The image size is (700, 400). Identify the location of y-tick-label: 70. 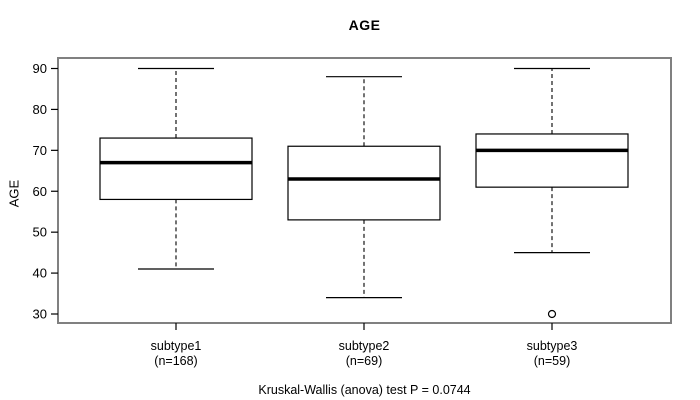
(40, 150).